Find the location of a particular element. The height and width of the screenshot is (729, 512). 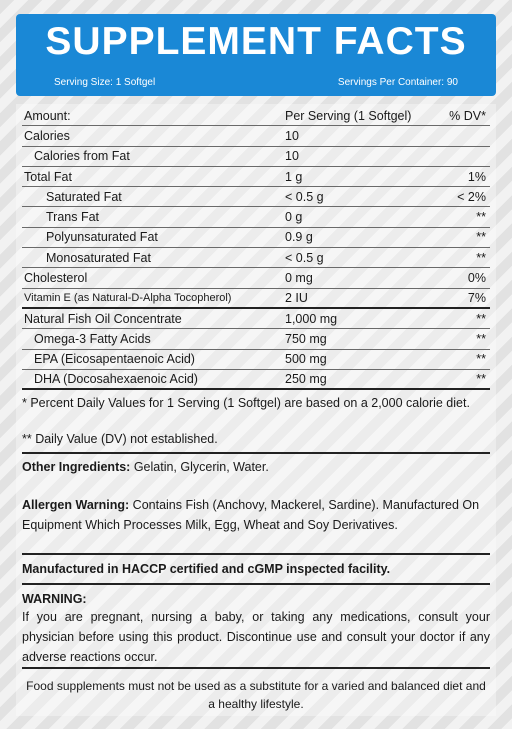

nutrient-amount: 750 mg is located at coordinates (306, 338).